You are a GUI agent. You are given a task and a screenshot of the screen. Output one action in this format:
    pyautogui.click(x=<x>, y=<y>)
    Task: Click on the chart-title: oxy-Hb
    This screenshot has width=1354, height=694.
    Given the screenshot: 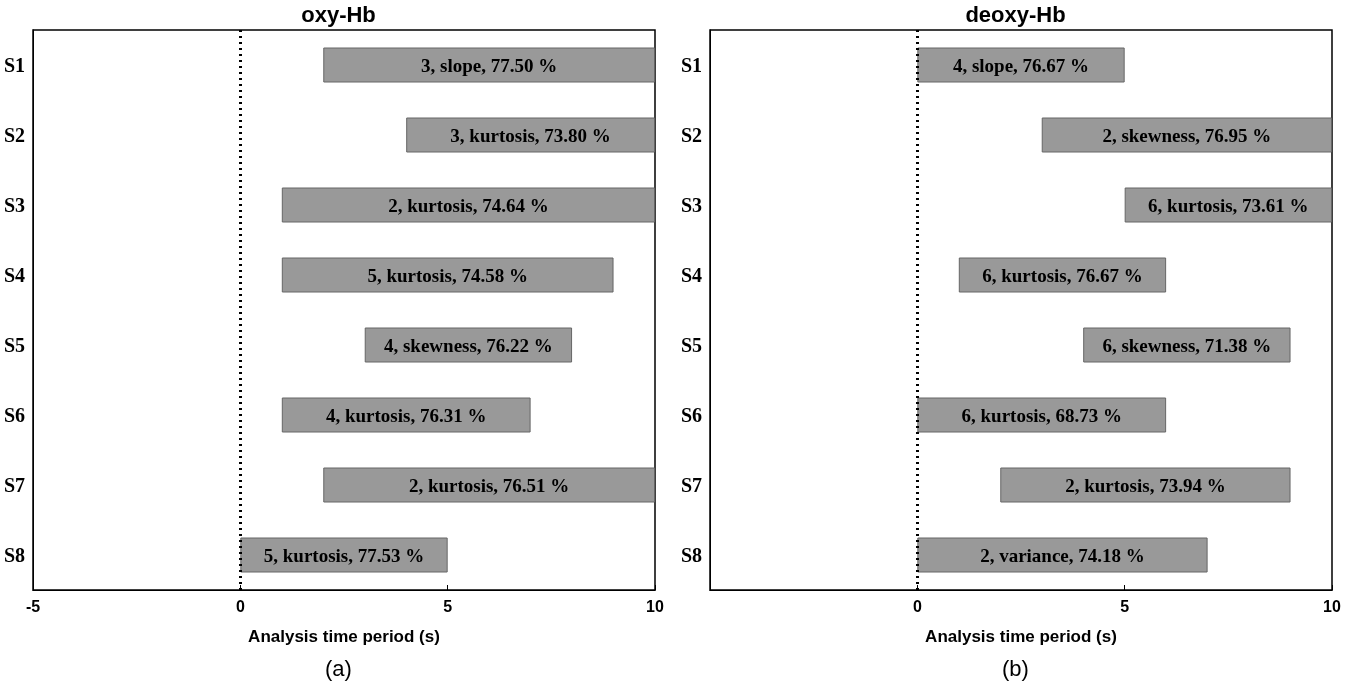 What is the action you would take?
    pyautogui.click(x=338, y=14)
    